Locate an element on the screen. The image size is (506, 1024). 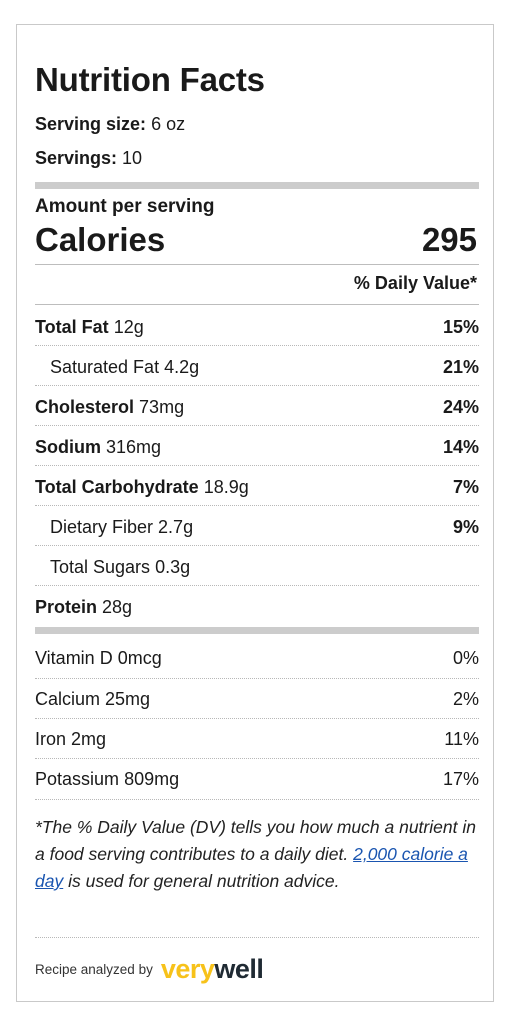
calories-label: Calories is located at coordinates (100, 239).